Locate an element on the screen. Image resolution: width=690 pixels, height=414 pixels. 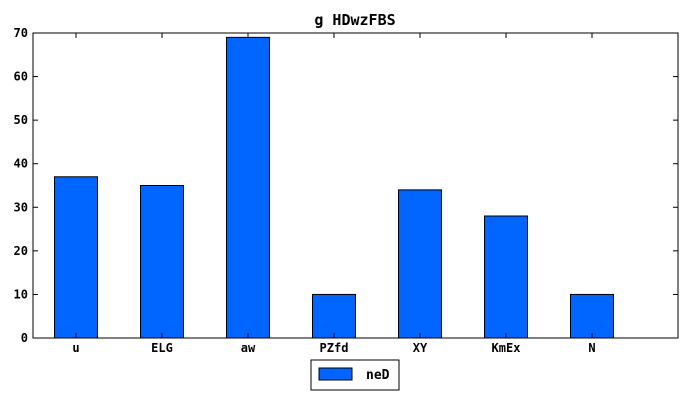
y-tick-label: 30 is located at coordinates (21, 207).